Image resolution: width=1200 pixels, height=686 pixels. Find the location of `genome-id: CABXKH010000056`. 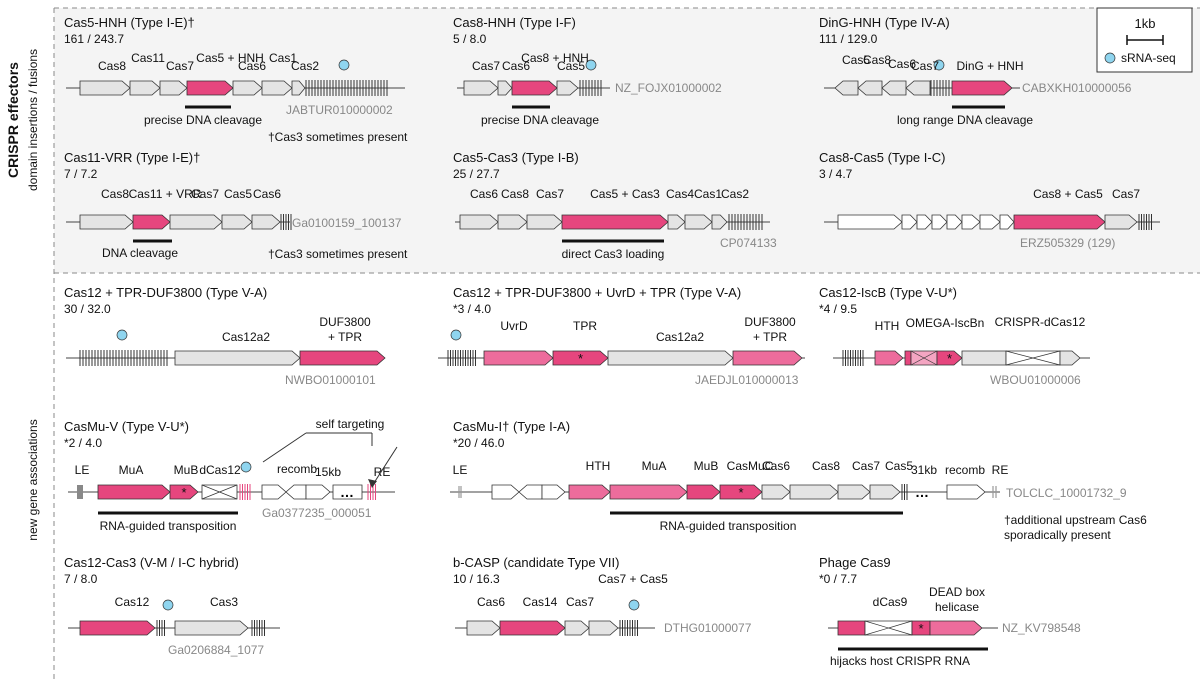

genome-id: CABXKH010000056 is located at coordinates (1077, 88).